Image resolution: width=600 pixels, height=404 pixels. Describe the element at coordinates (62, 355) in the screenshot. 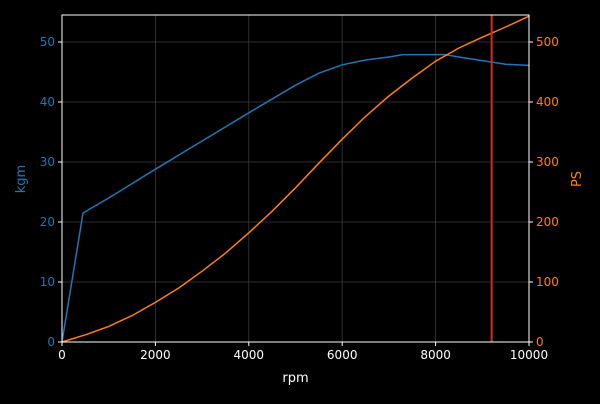

I see `x-tick-label: 0` at that location.